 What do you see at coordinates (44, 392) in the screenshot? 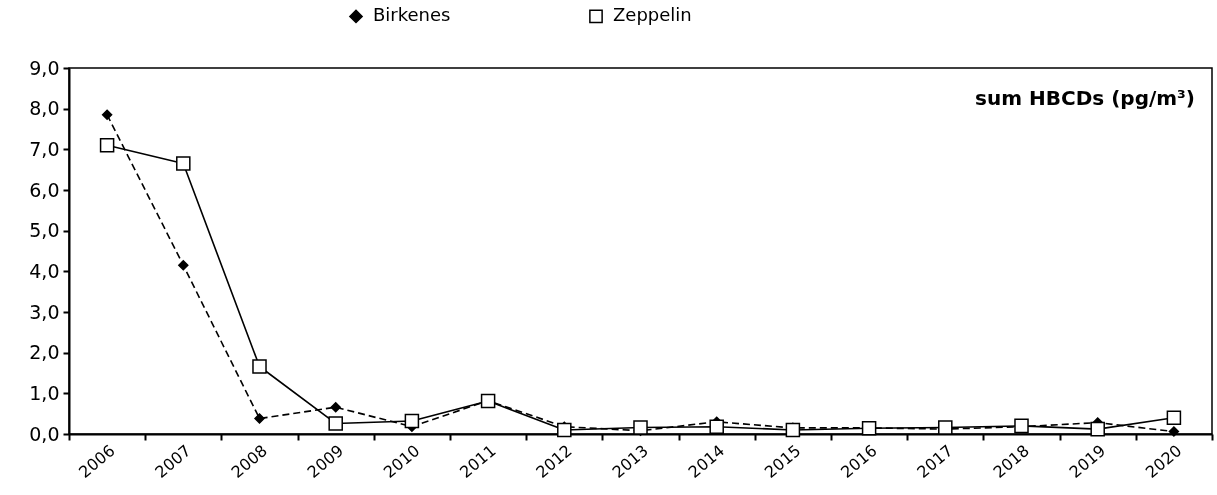
I see `y-tick-label: 1,0` at bounding box center [44, 392].